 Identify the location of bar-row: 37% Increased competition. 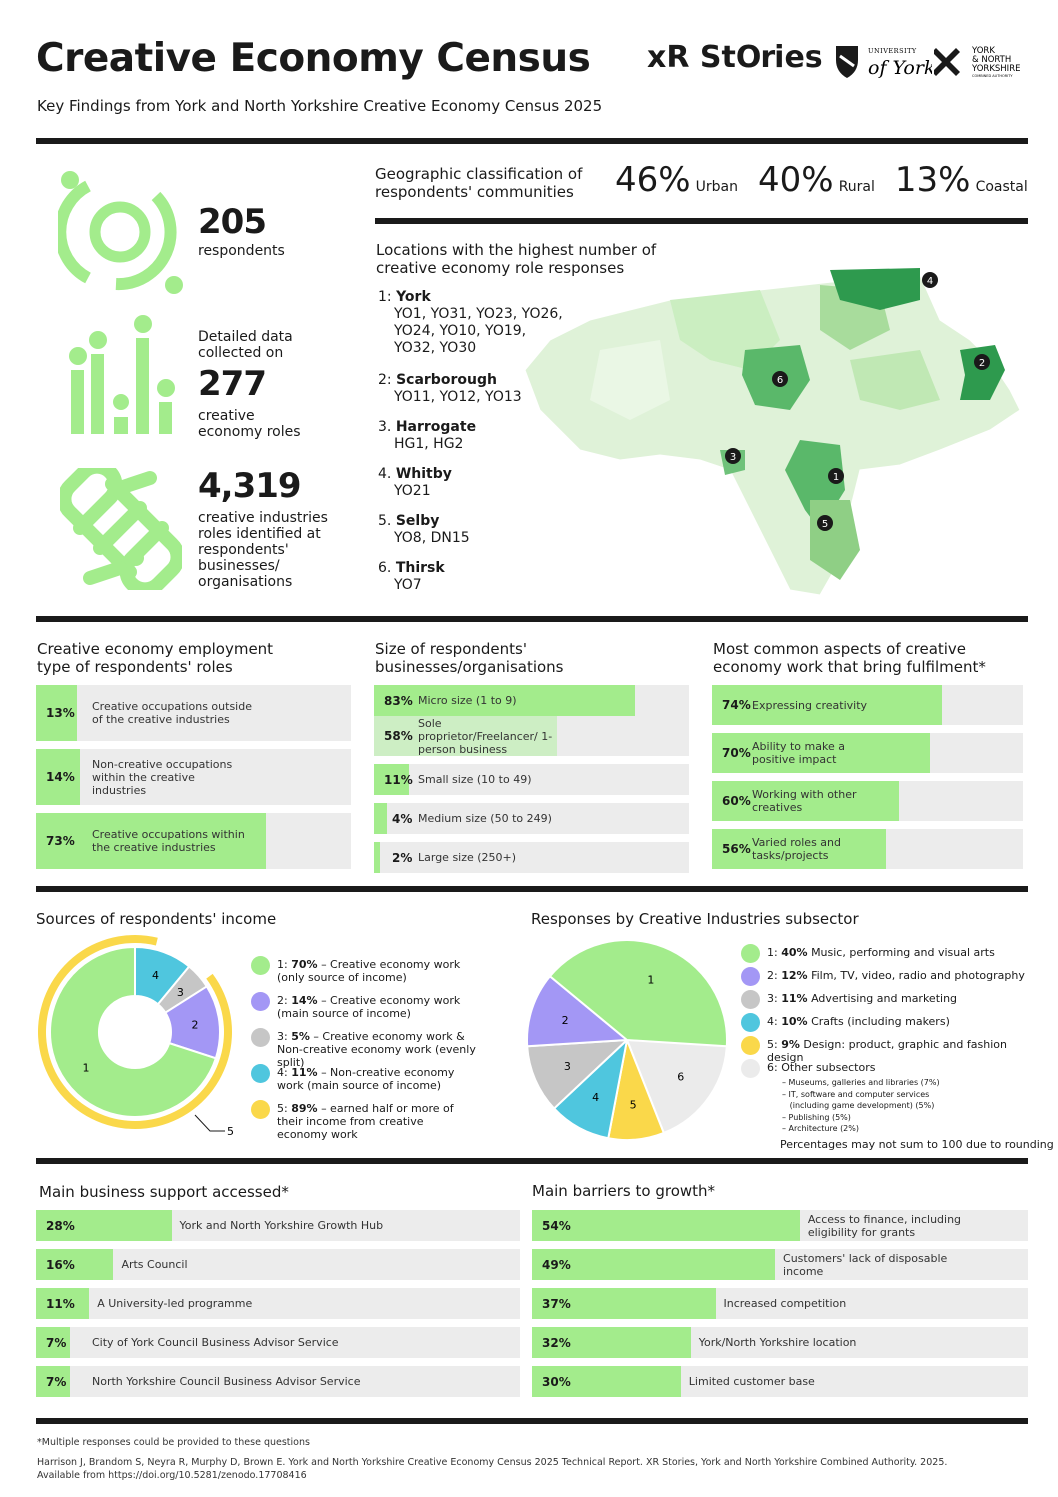
(780, 1303).